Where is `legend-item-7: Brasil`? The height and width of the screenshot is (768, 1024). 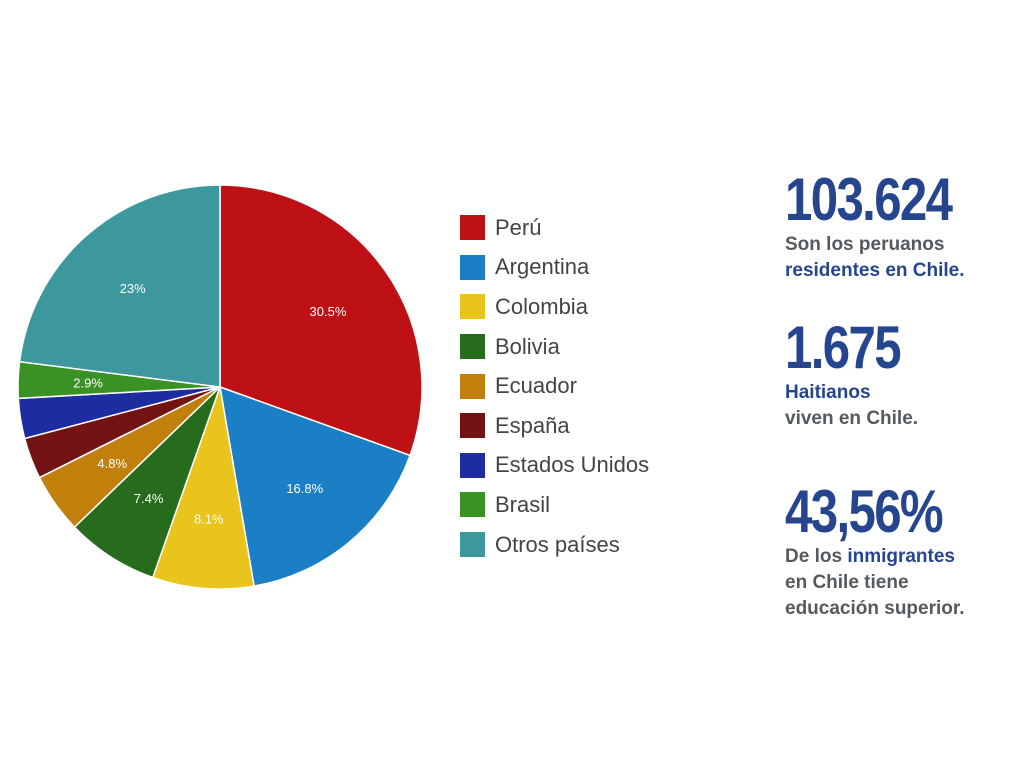
legend-item-7: Brasil is located at coordinates (554, 505).